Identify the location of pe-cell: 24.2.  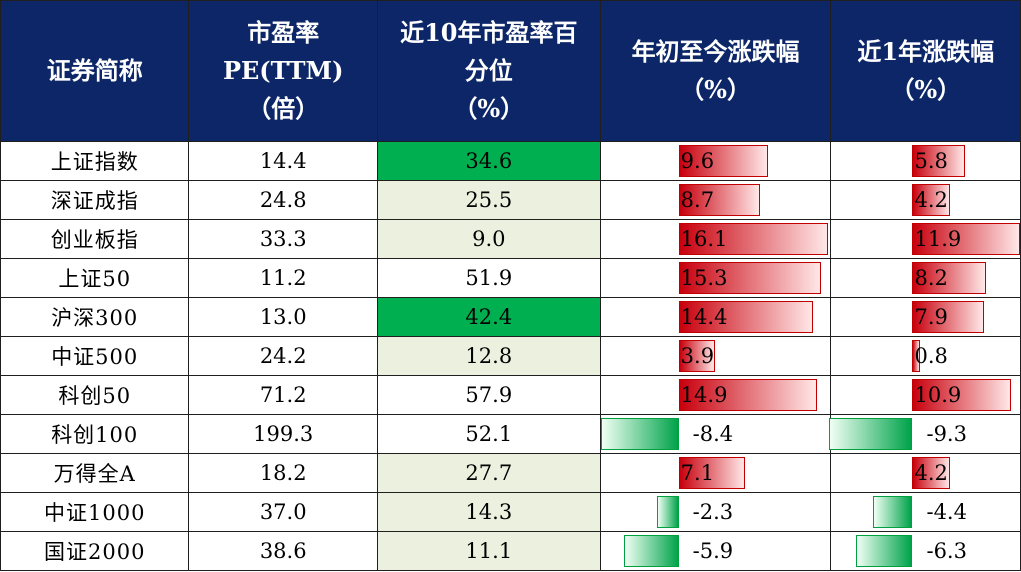
(283, 356).